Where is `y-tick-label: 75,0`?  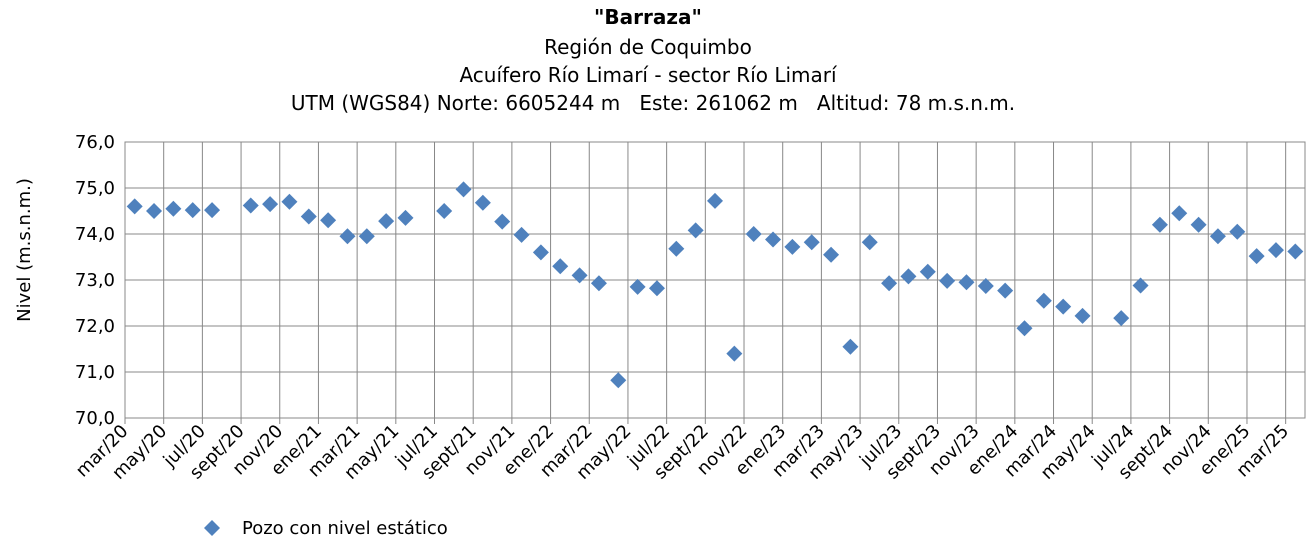 y-tick-label: 75,0 is located at coordinates (95, 188).